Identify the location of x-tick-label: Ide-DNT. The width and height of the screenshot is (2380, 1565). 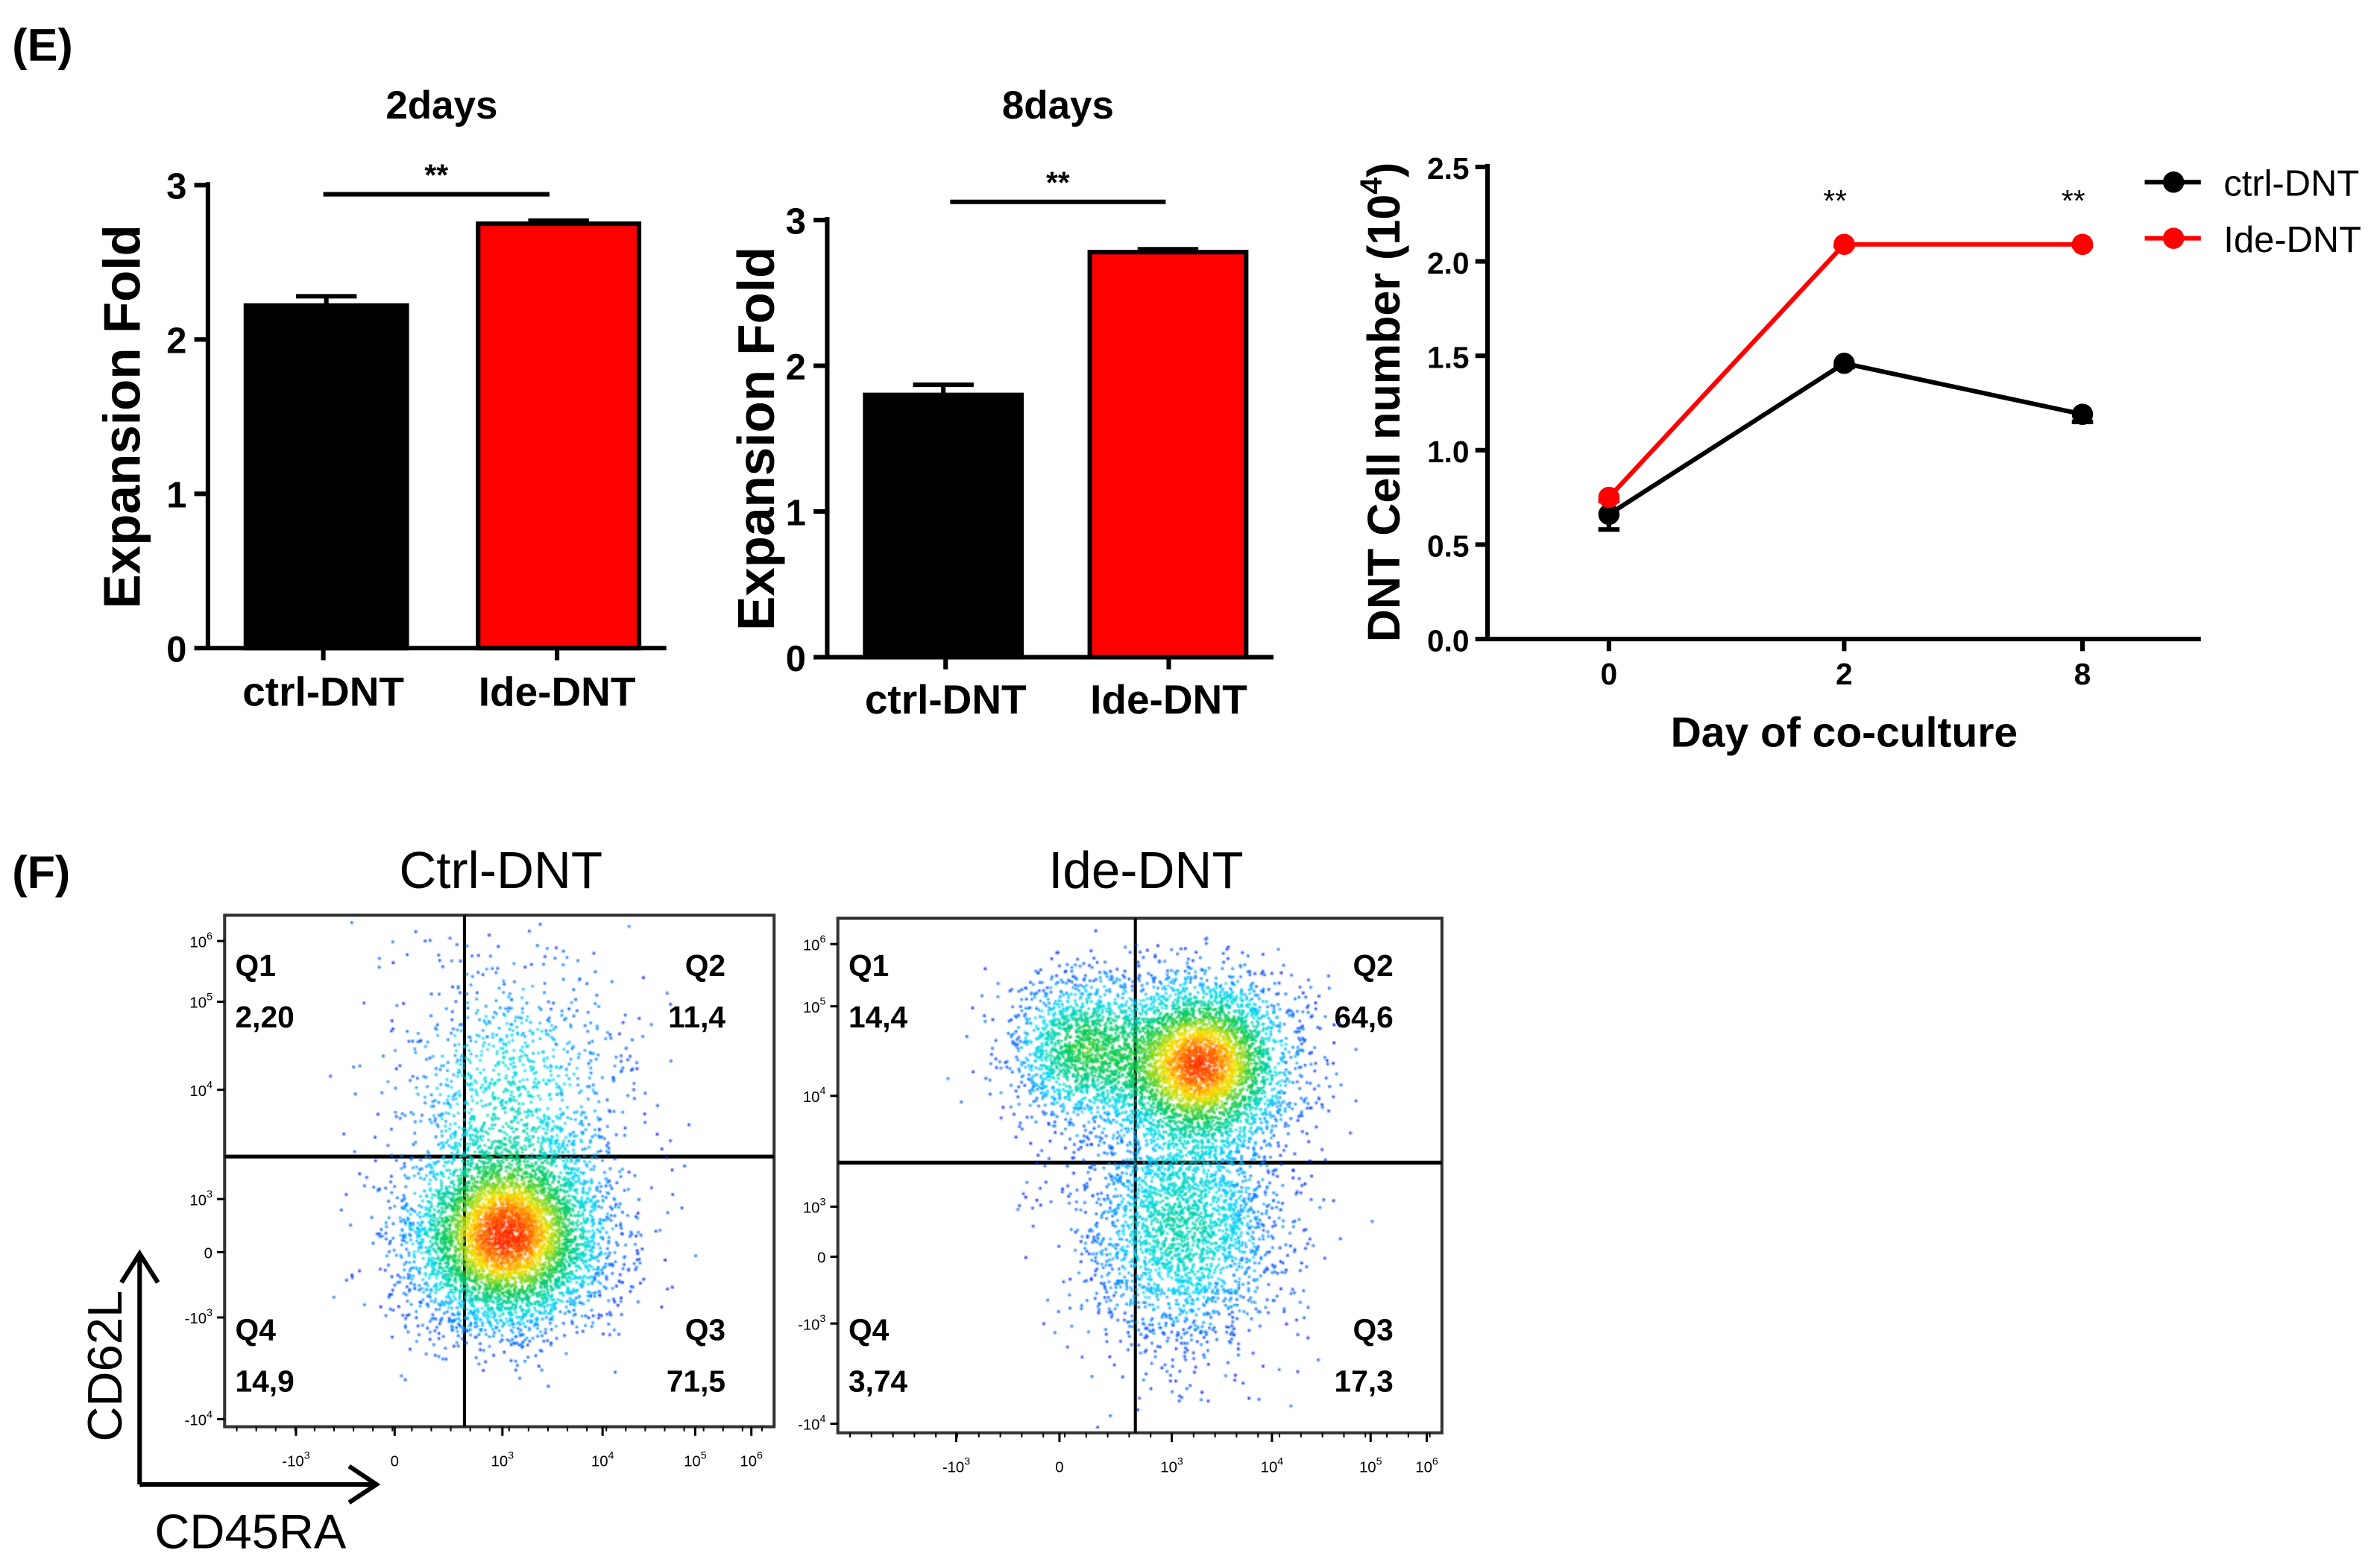
(1168, 699).